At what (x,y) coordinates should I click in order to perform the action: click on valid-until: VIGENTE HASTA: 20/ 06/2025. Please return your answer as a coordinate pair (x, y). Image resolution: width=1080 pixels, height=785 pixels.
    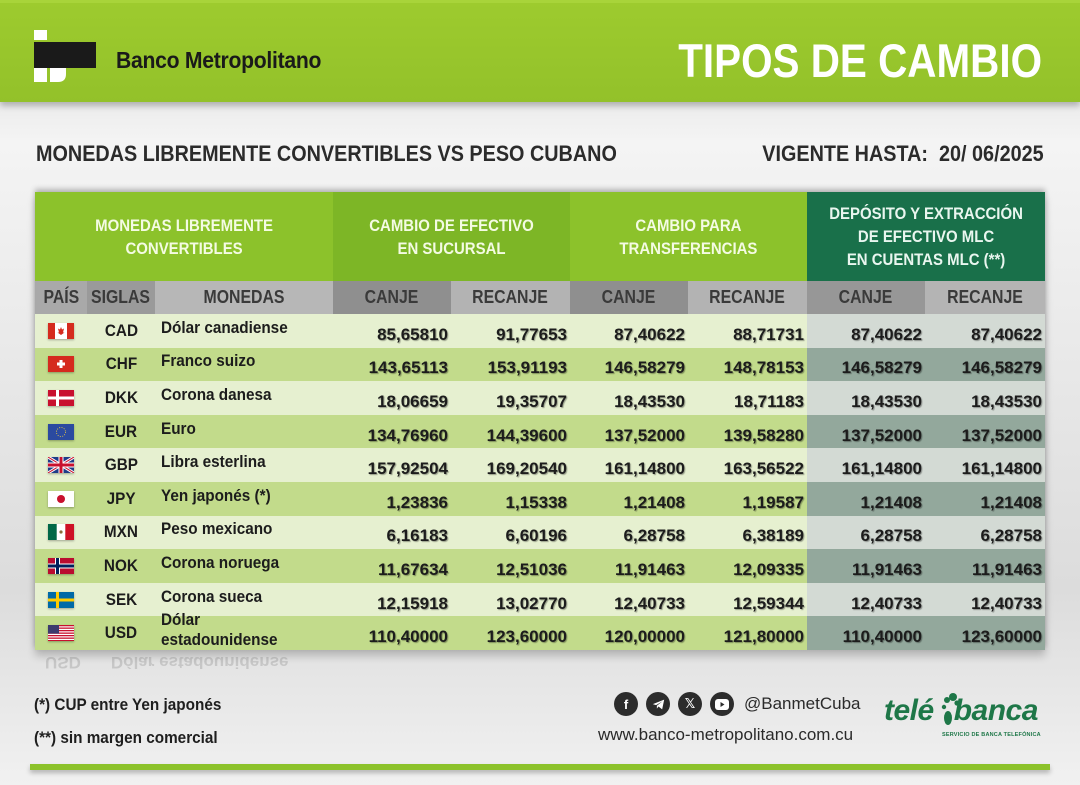
    Looking at the image, I should click on (903, 154).